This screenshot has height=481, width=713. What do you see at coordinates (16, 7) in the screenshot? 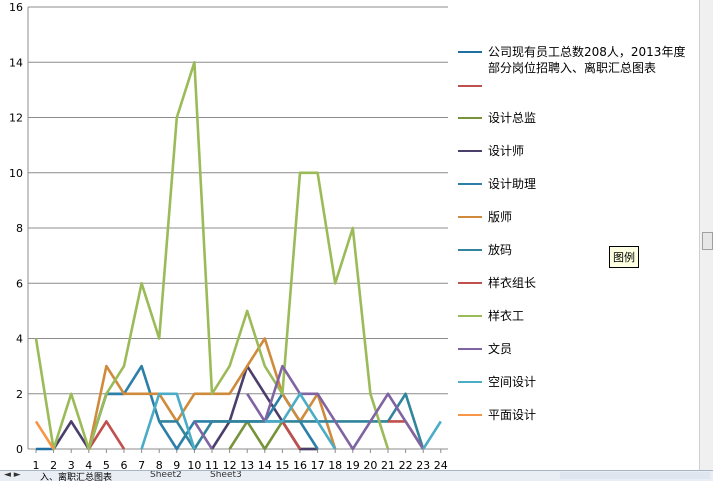
I see `y-tick-label: 16` at bounding box center [16, 7].